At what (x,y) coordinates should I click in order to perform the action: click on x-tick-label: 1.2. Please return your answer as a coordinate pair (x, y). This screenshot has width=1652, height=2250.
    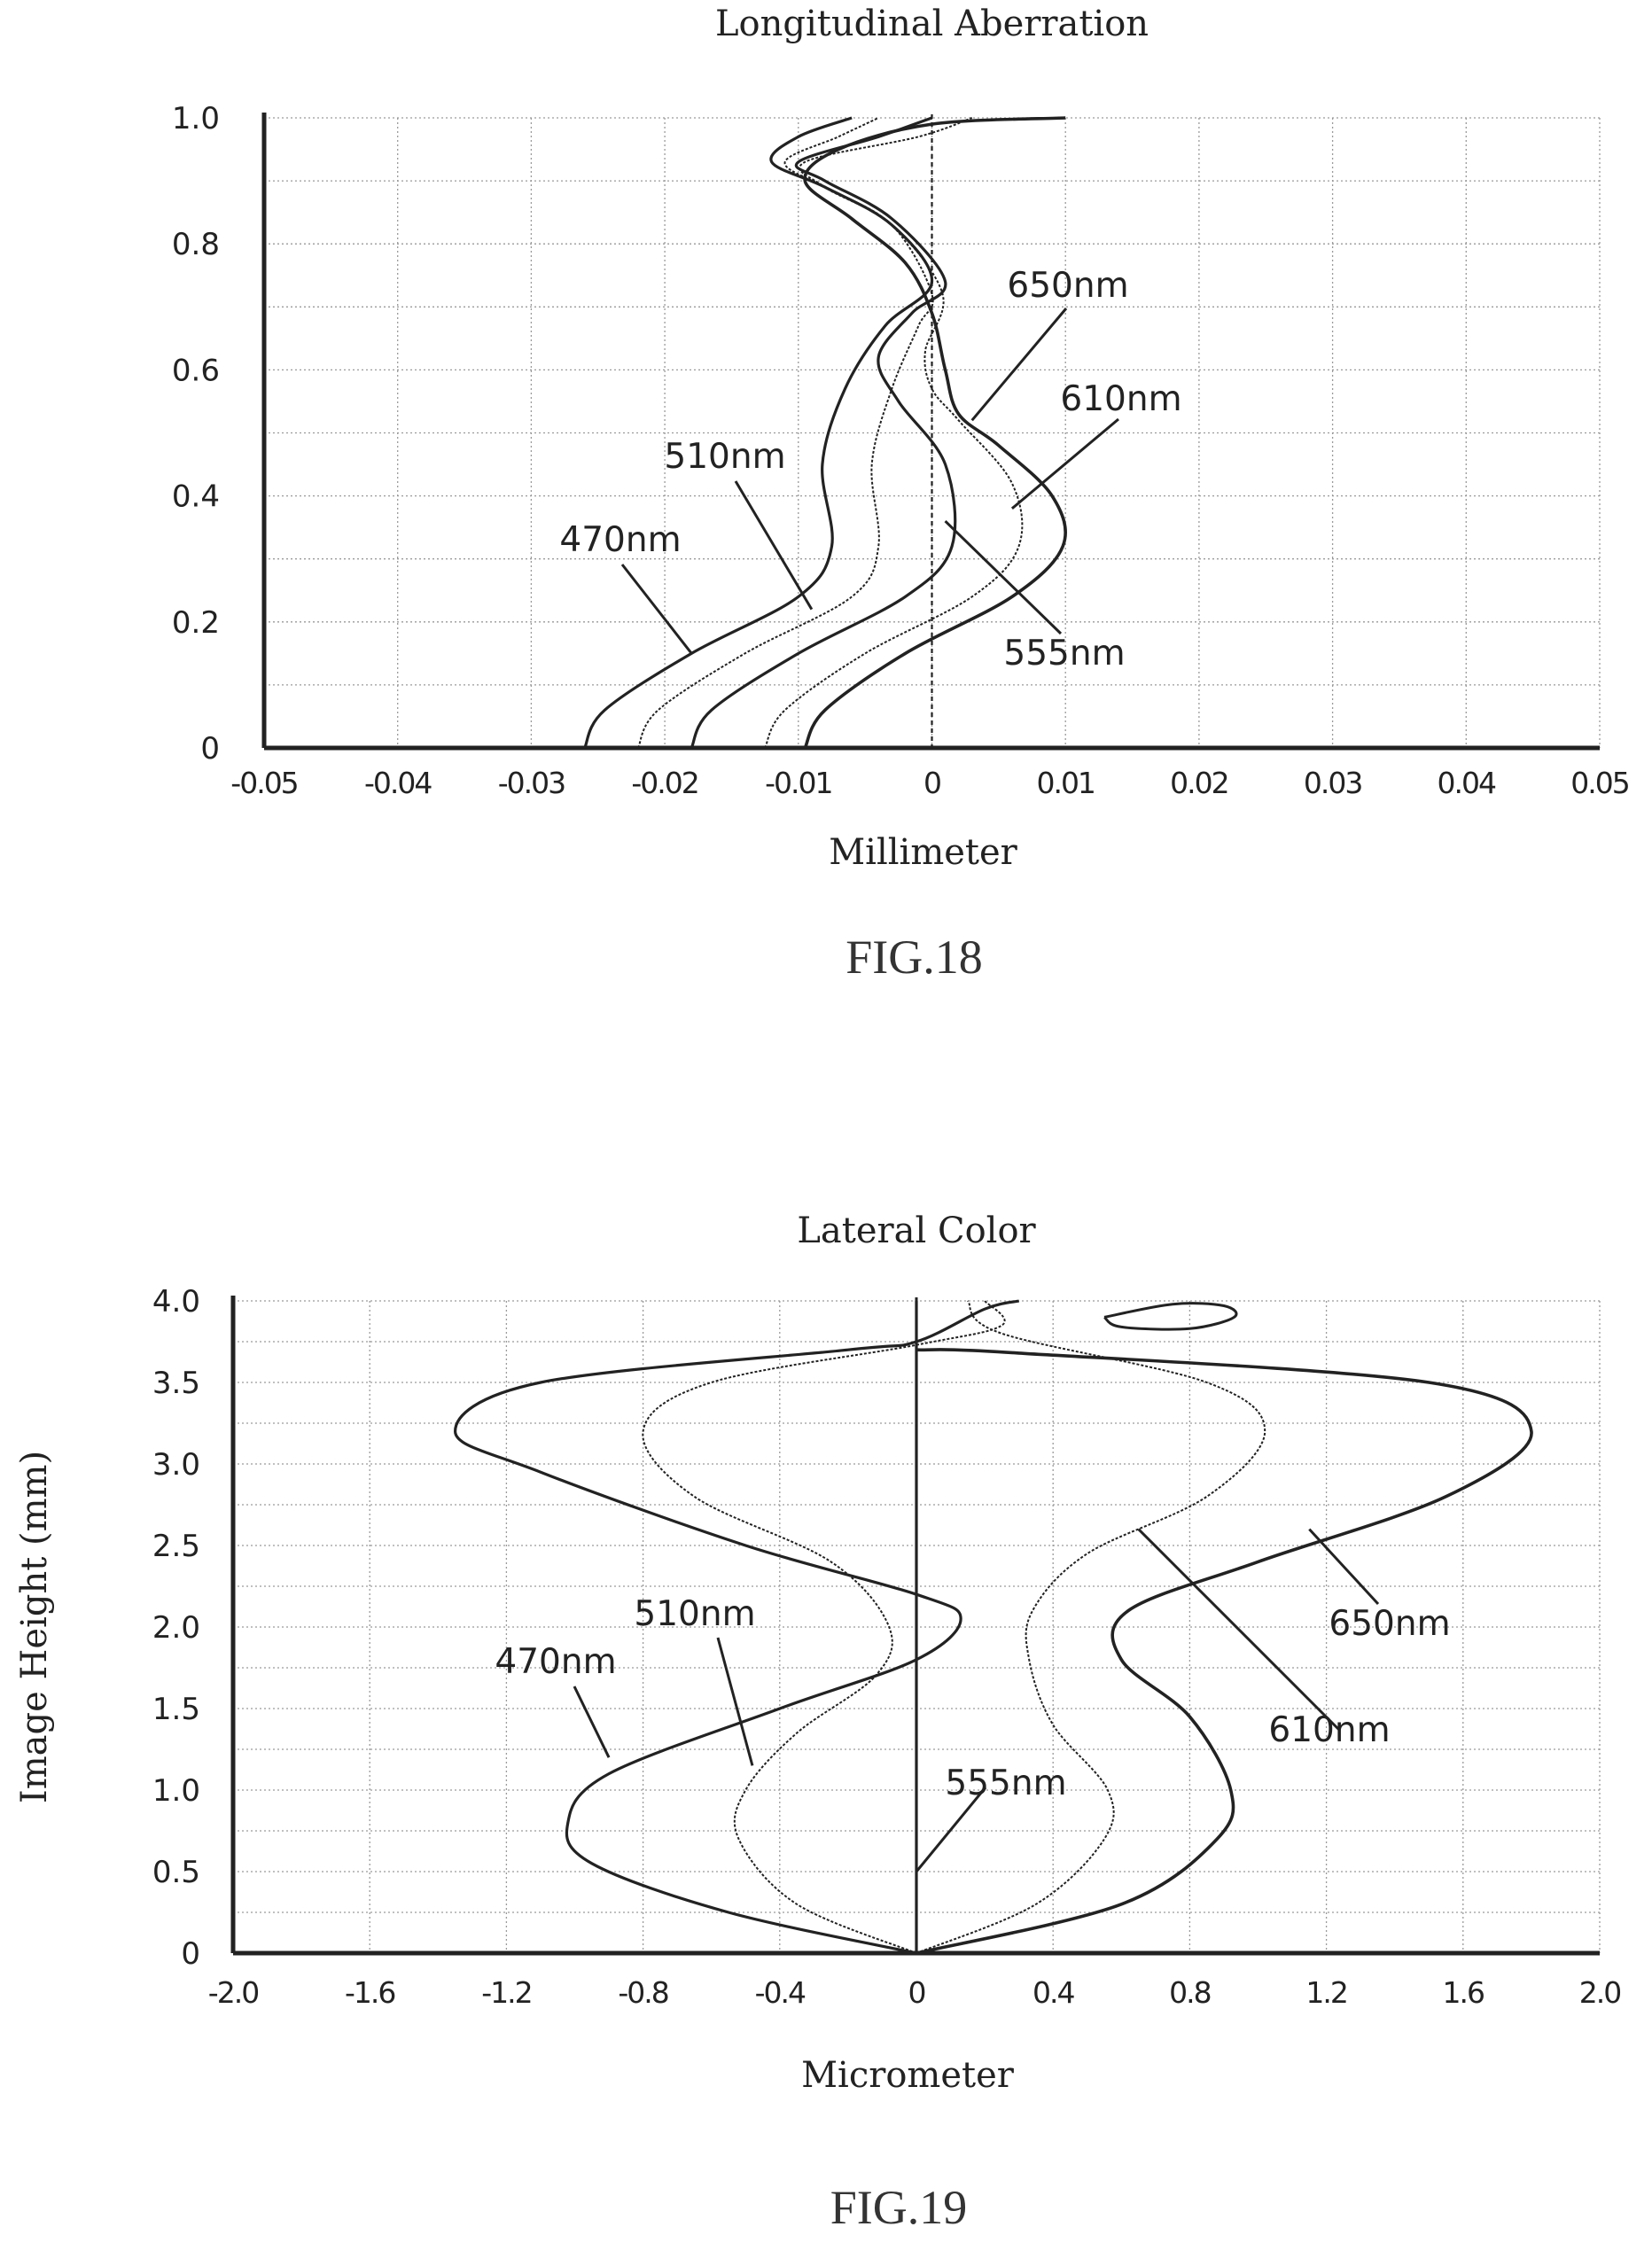
    Looking at the image, I should click on (1325, 1993).